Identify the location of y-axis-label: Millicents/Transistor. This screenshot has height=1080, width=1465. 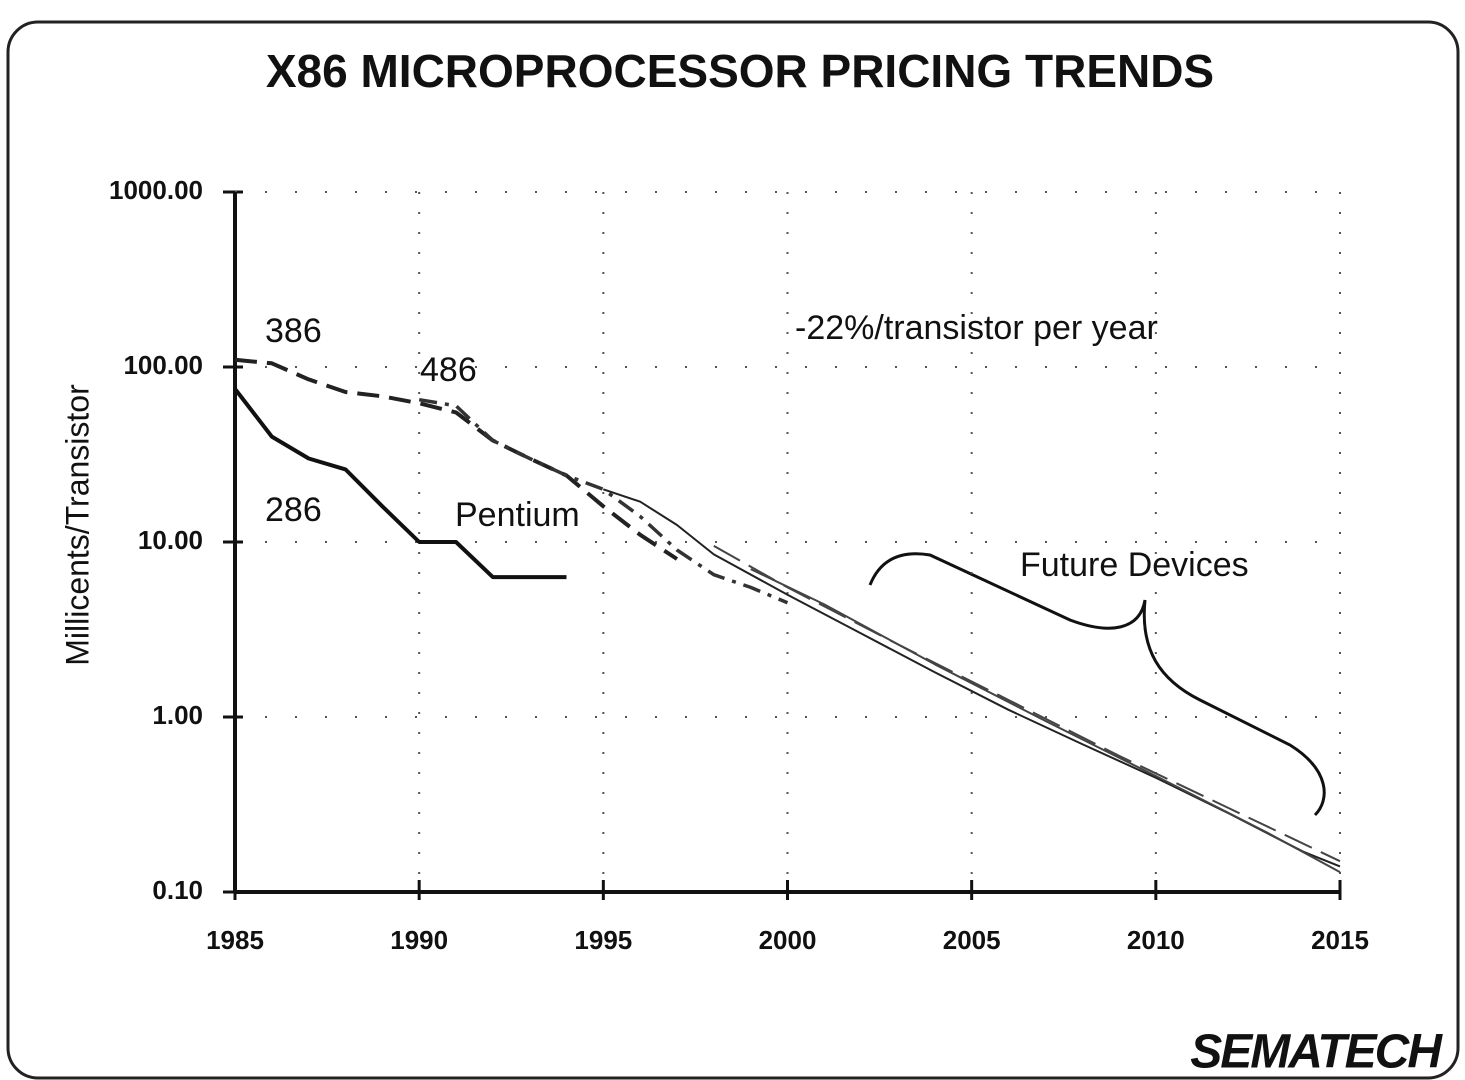
(77, 525).